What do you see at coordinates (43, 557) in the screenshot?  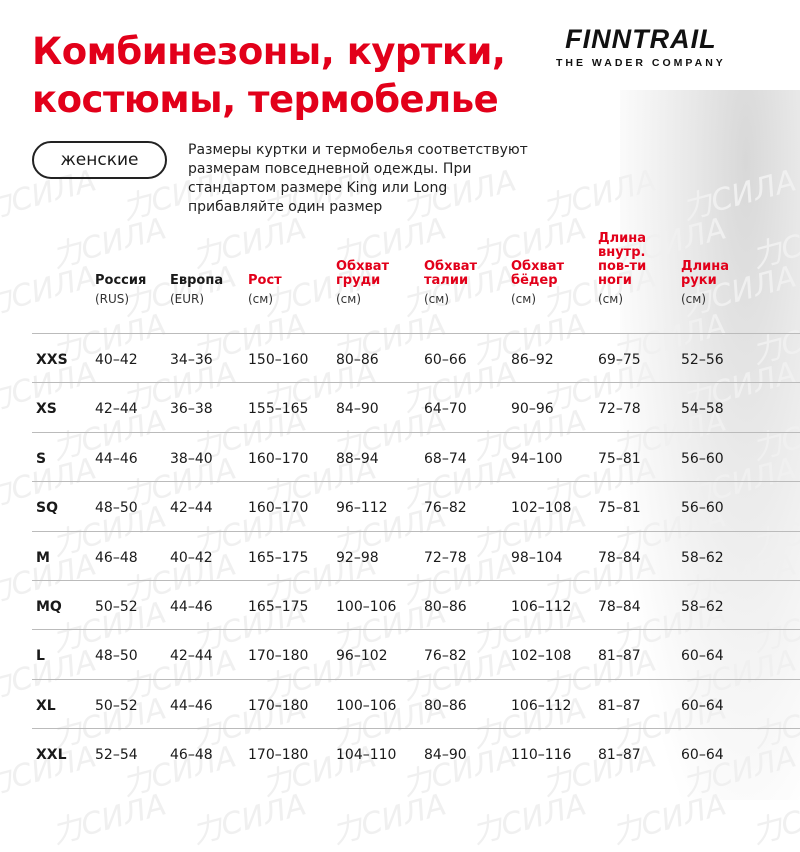 I see `size-label: M` at bounding box center [43, 557].